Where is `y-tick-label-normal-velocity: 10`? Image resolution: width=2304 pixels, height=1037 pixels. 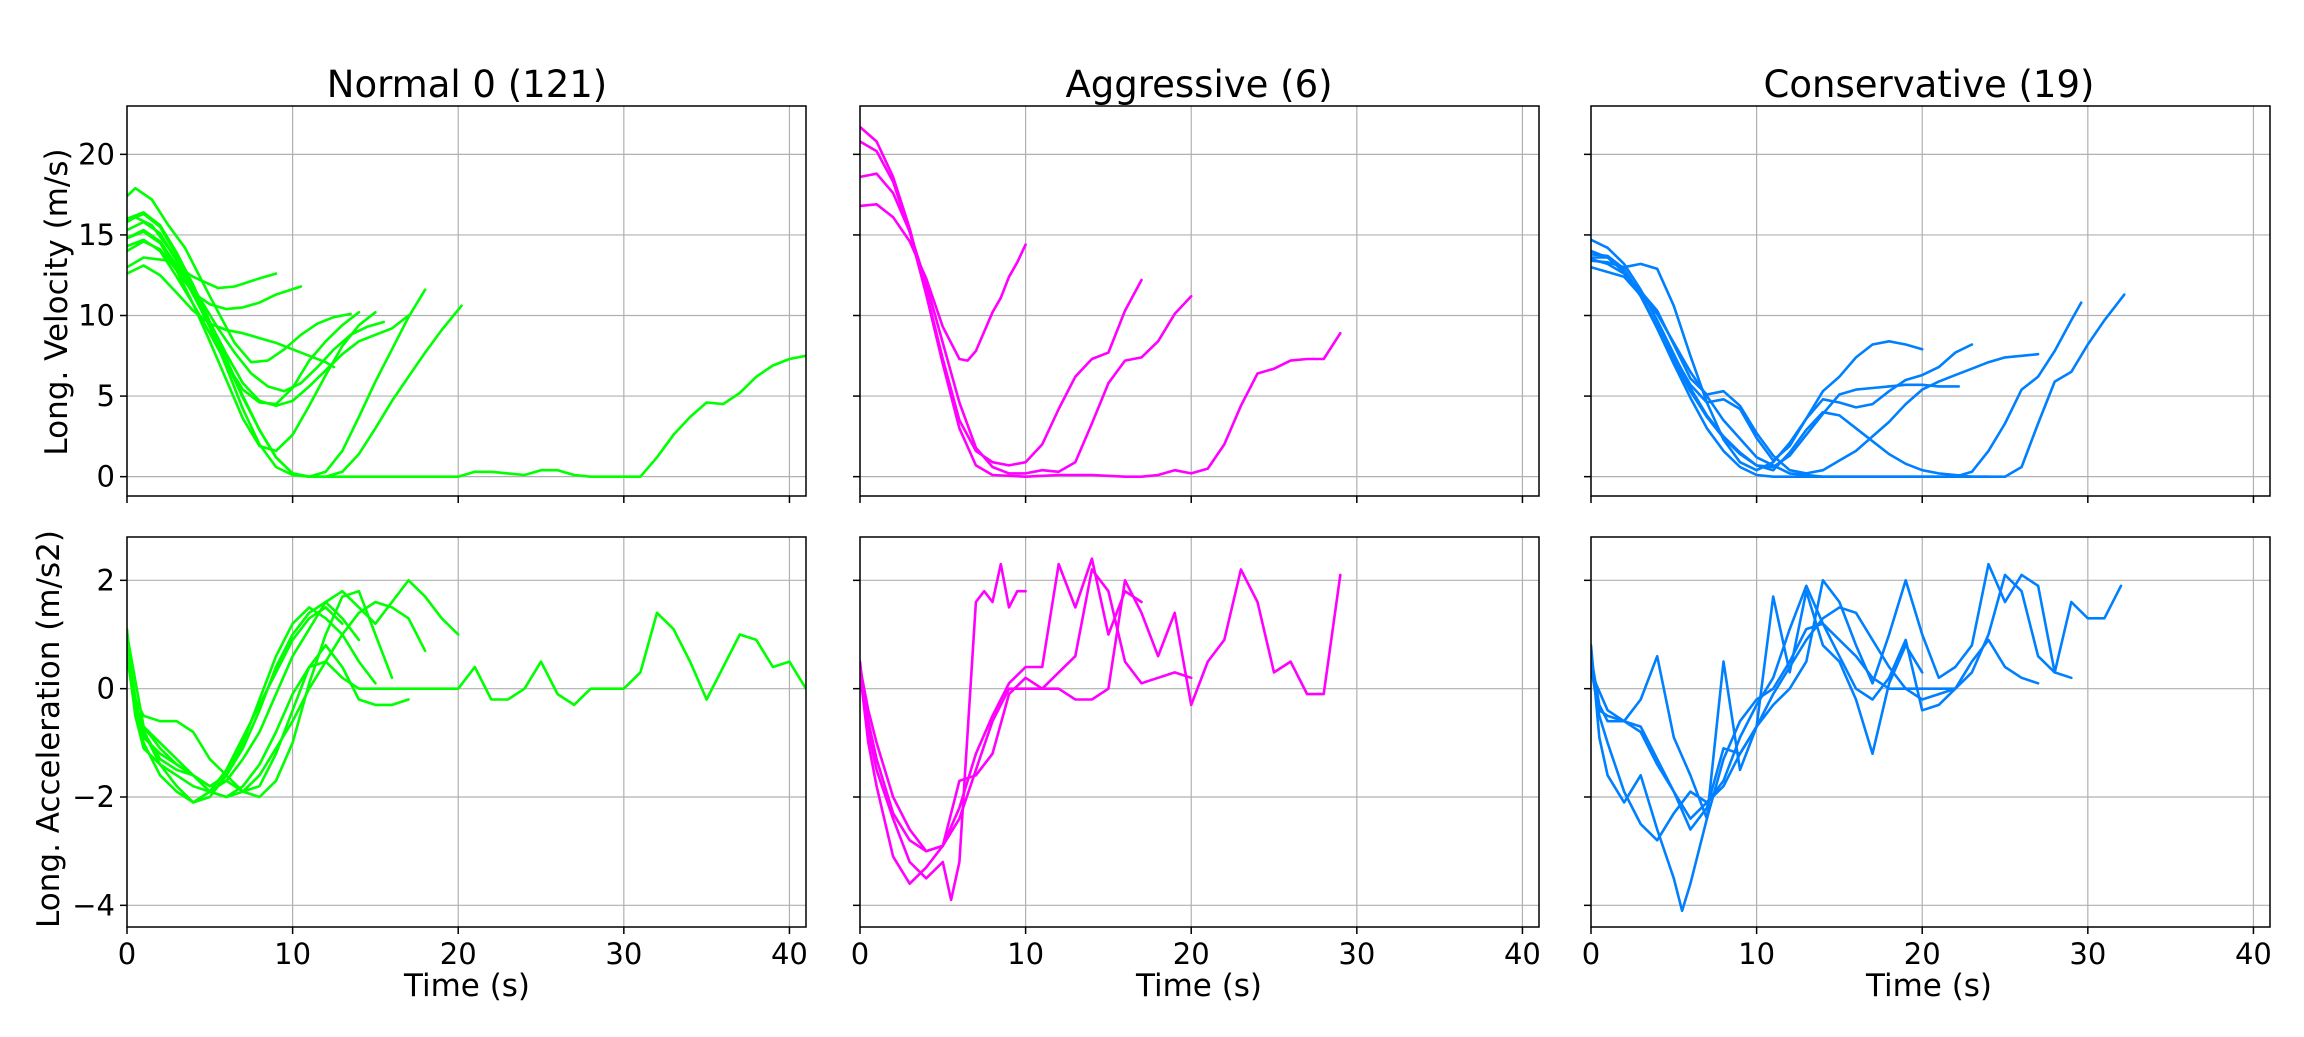 y-tick-label-normal-velocity: 10 is located at coordinates (96, 316).